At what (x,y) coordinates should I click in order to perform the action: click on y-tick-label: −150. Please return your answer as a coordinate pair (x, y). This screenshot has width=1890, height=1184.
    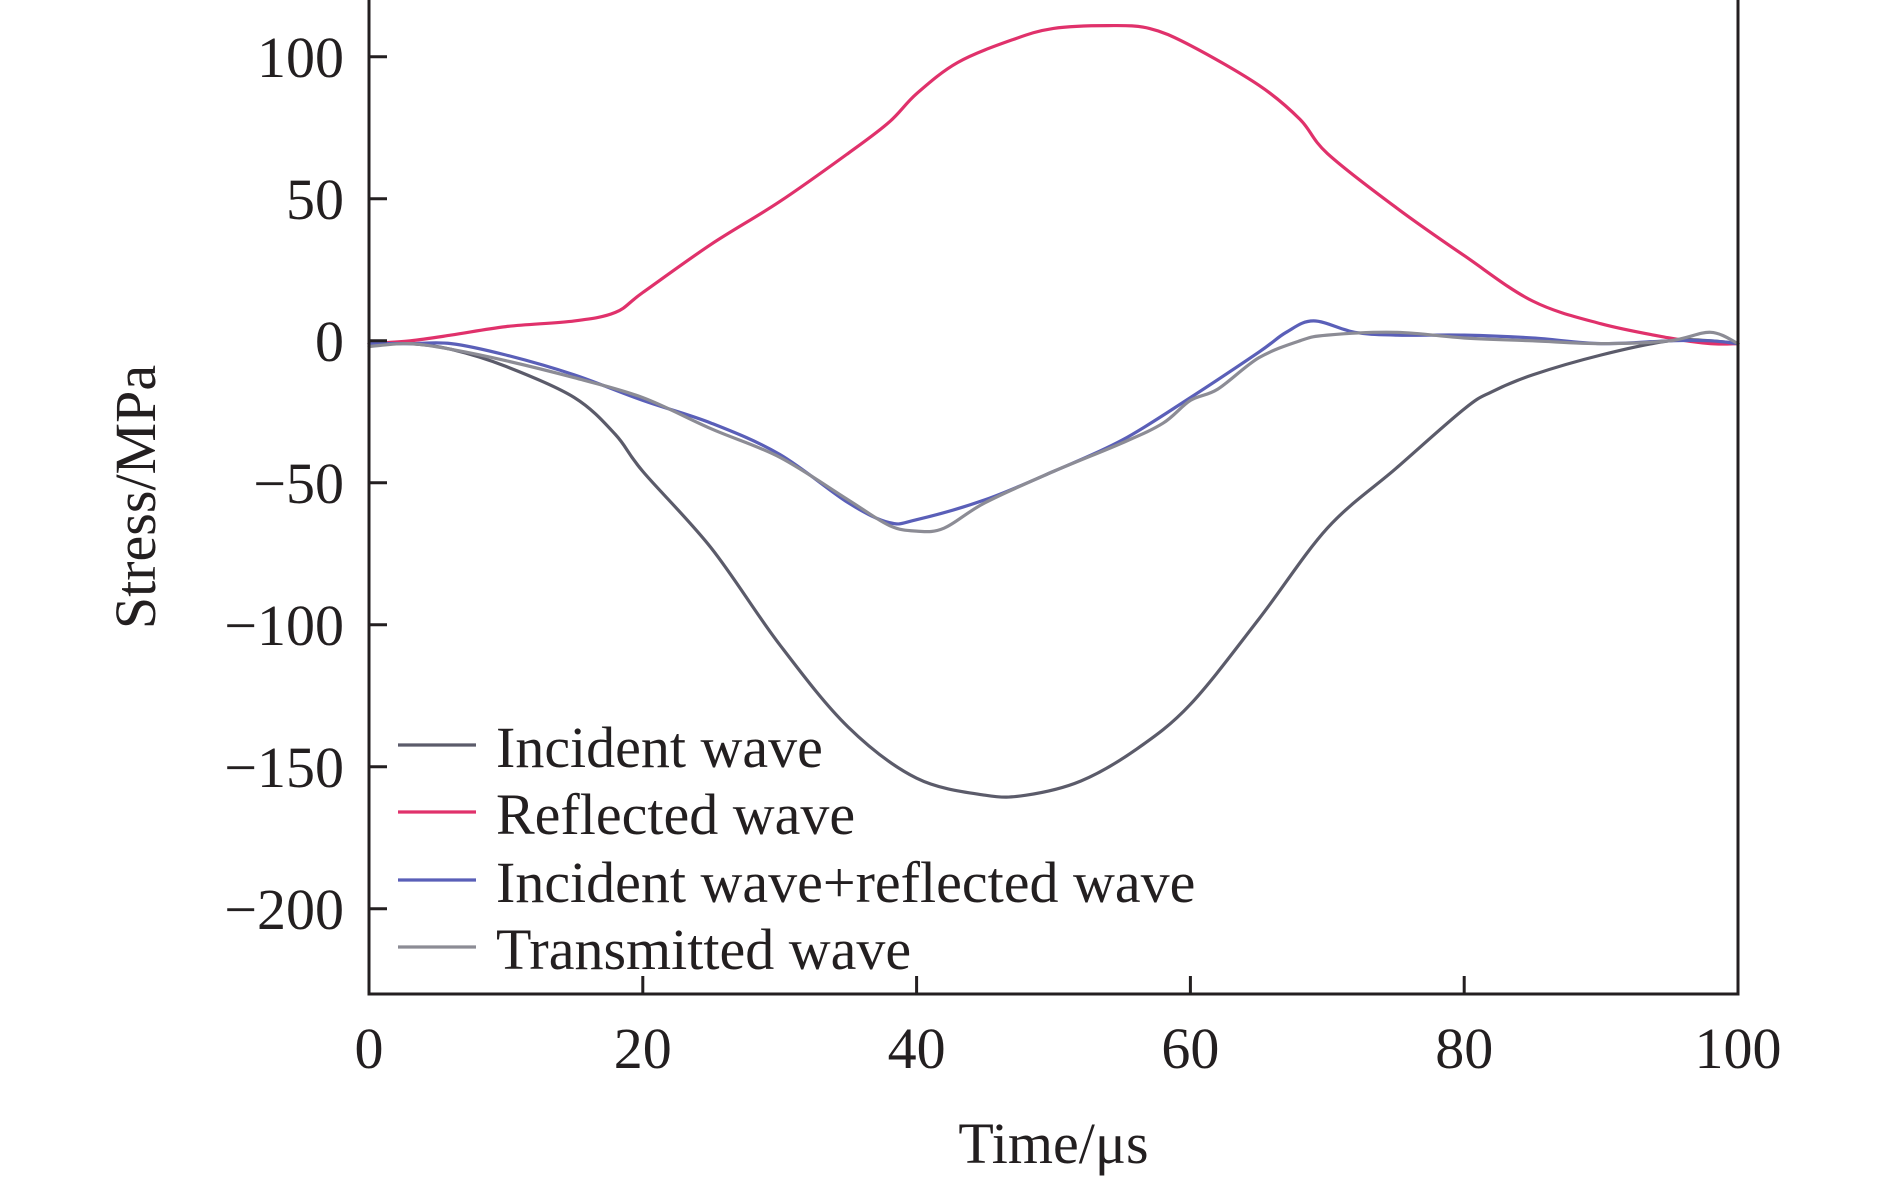
    Looking at the image, I should click on (284, 767).